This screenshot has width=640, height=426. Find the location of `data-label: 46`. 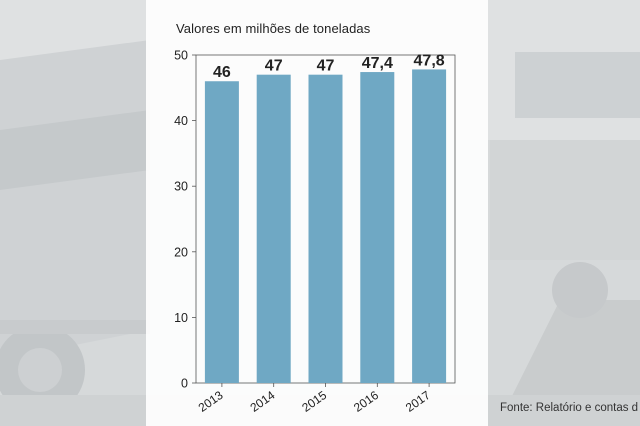

data-label: 46 is located at coordinates (222, 72).